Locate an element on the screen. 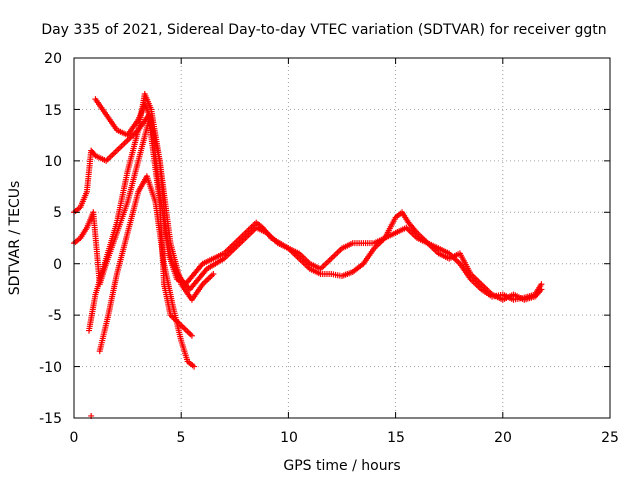 The image size is (640, 480). x-tick-label: 15 is located at coordinates (396, 438).